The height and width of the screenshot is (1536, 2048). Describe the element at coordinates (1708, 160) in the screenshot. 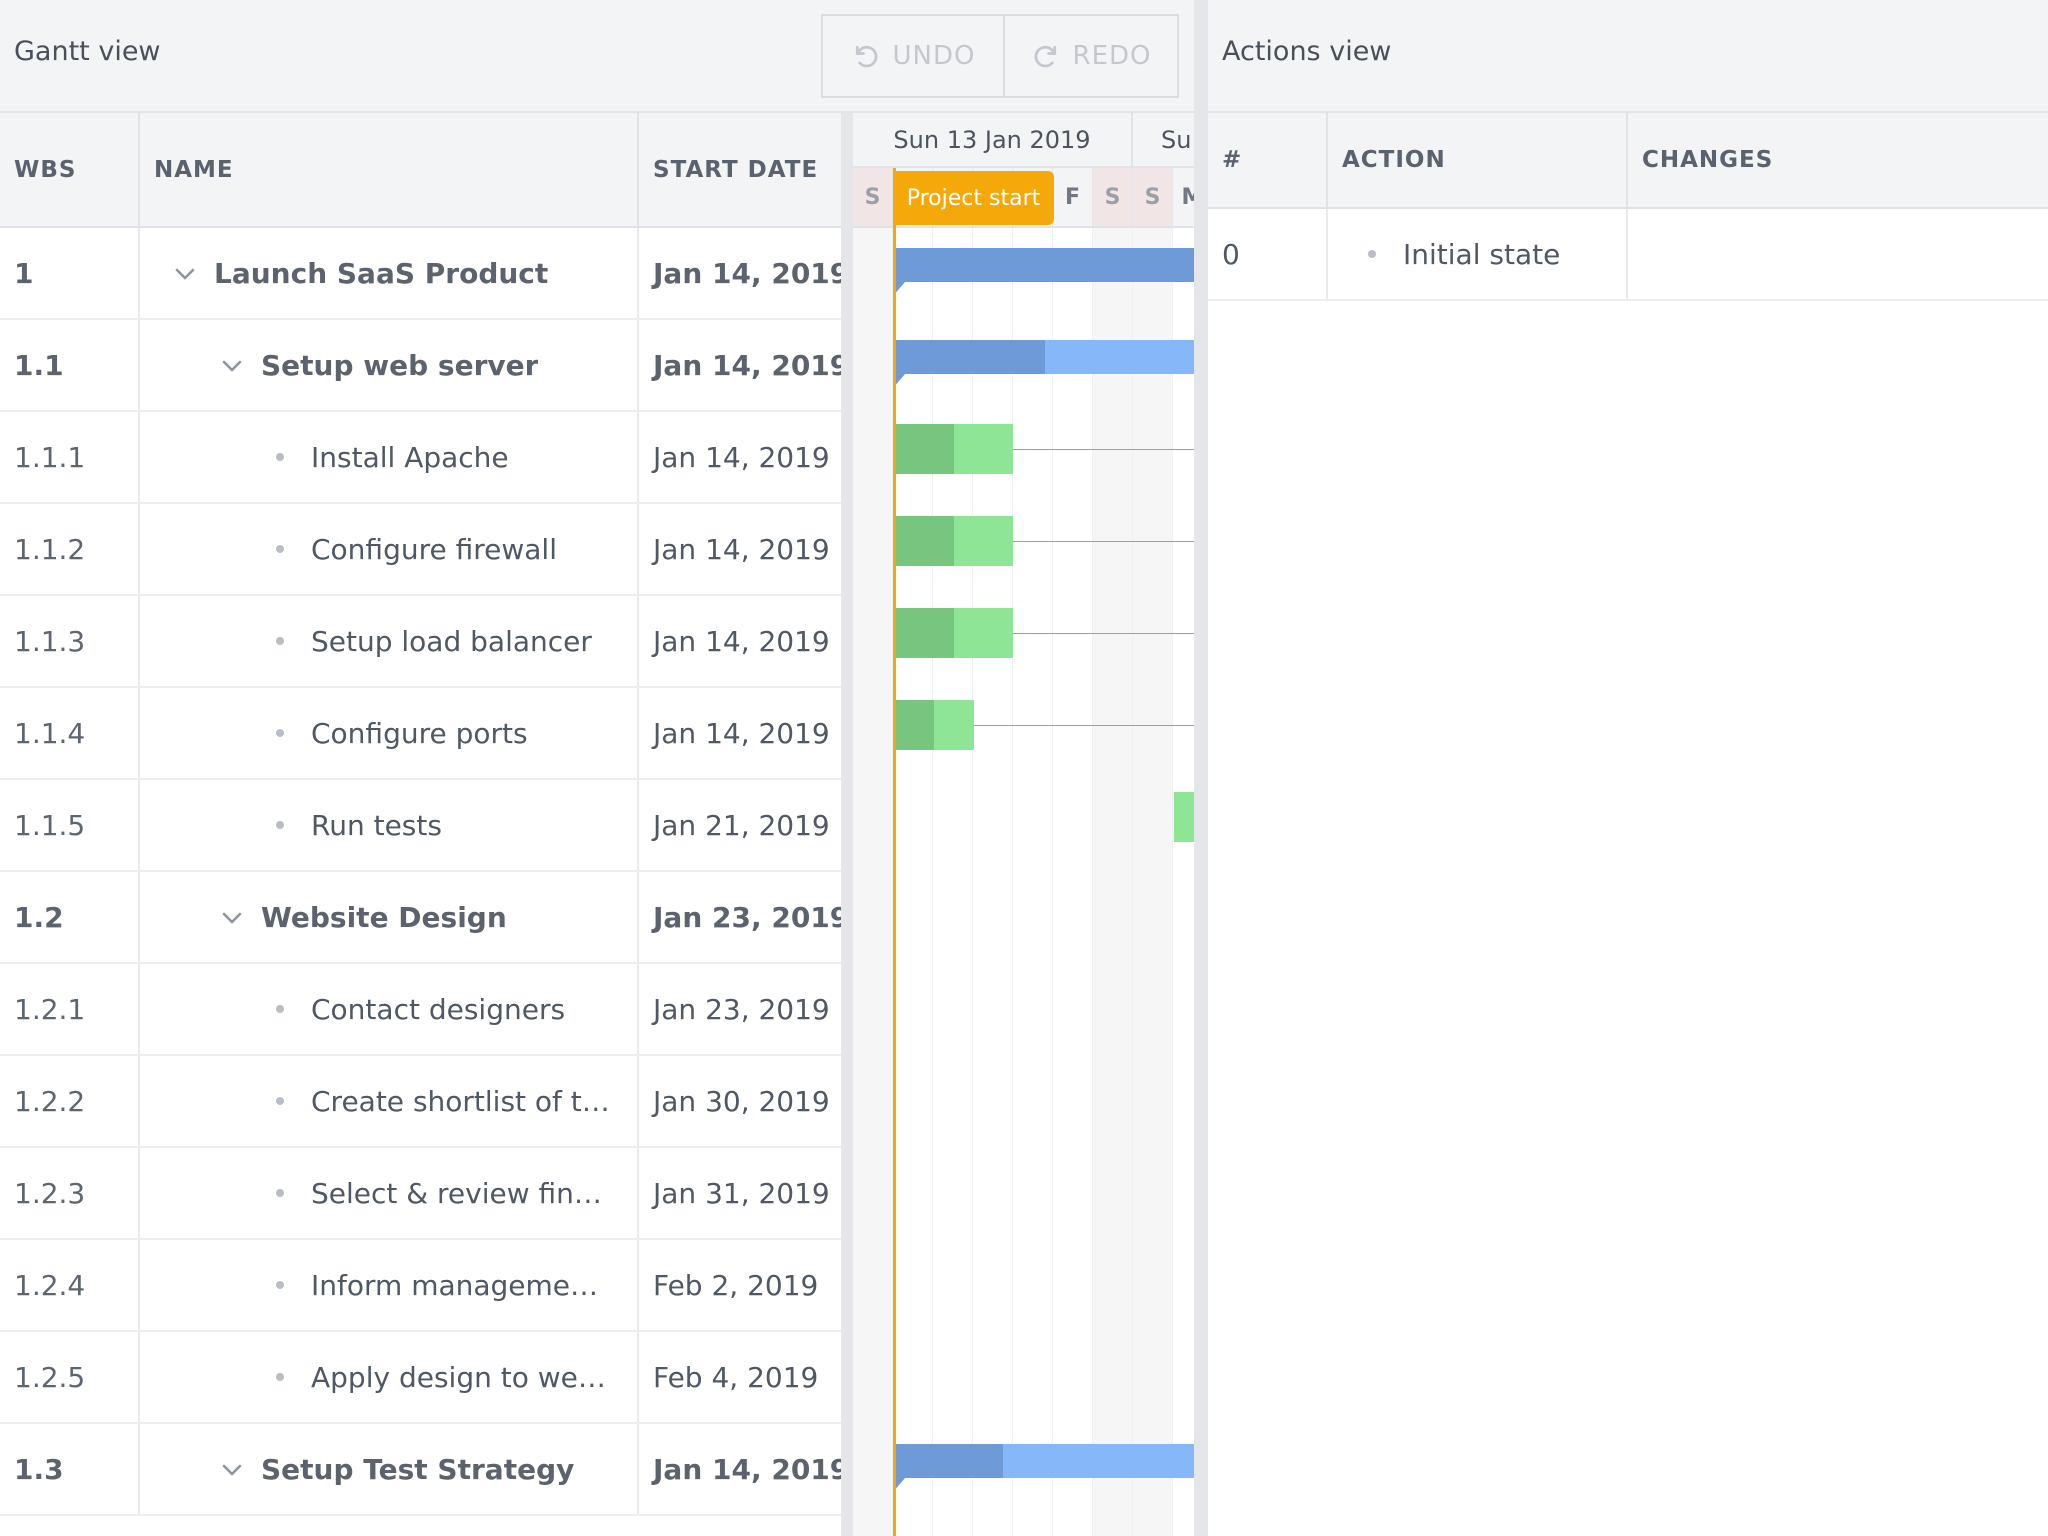

I see `column-header-changes: CHANGES` at that location.